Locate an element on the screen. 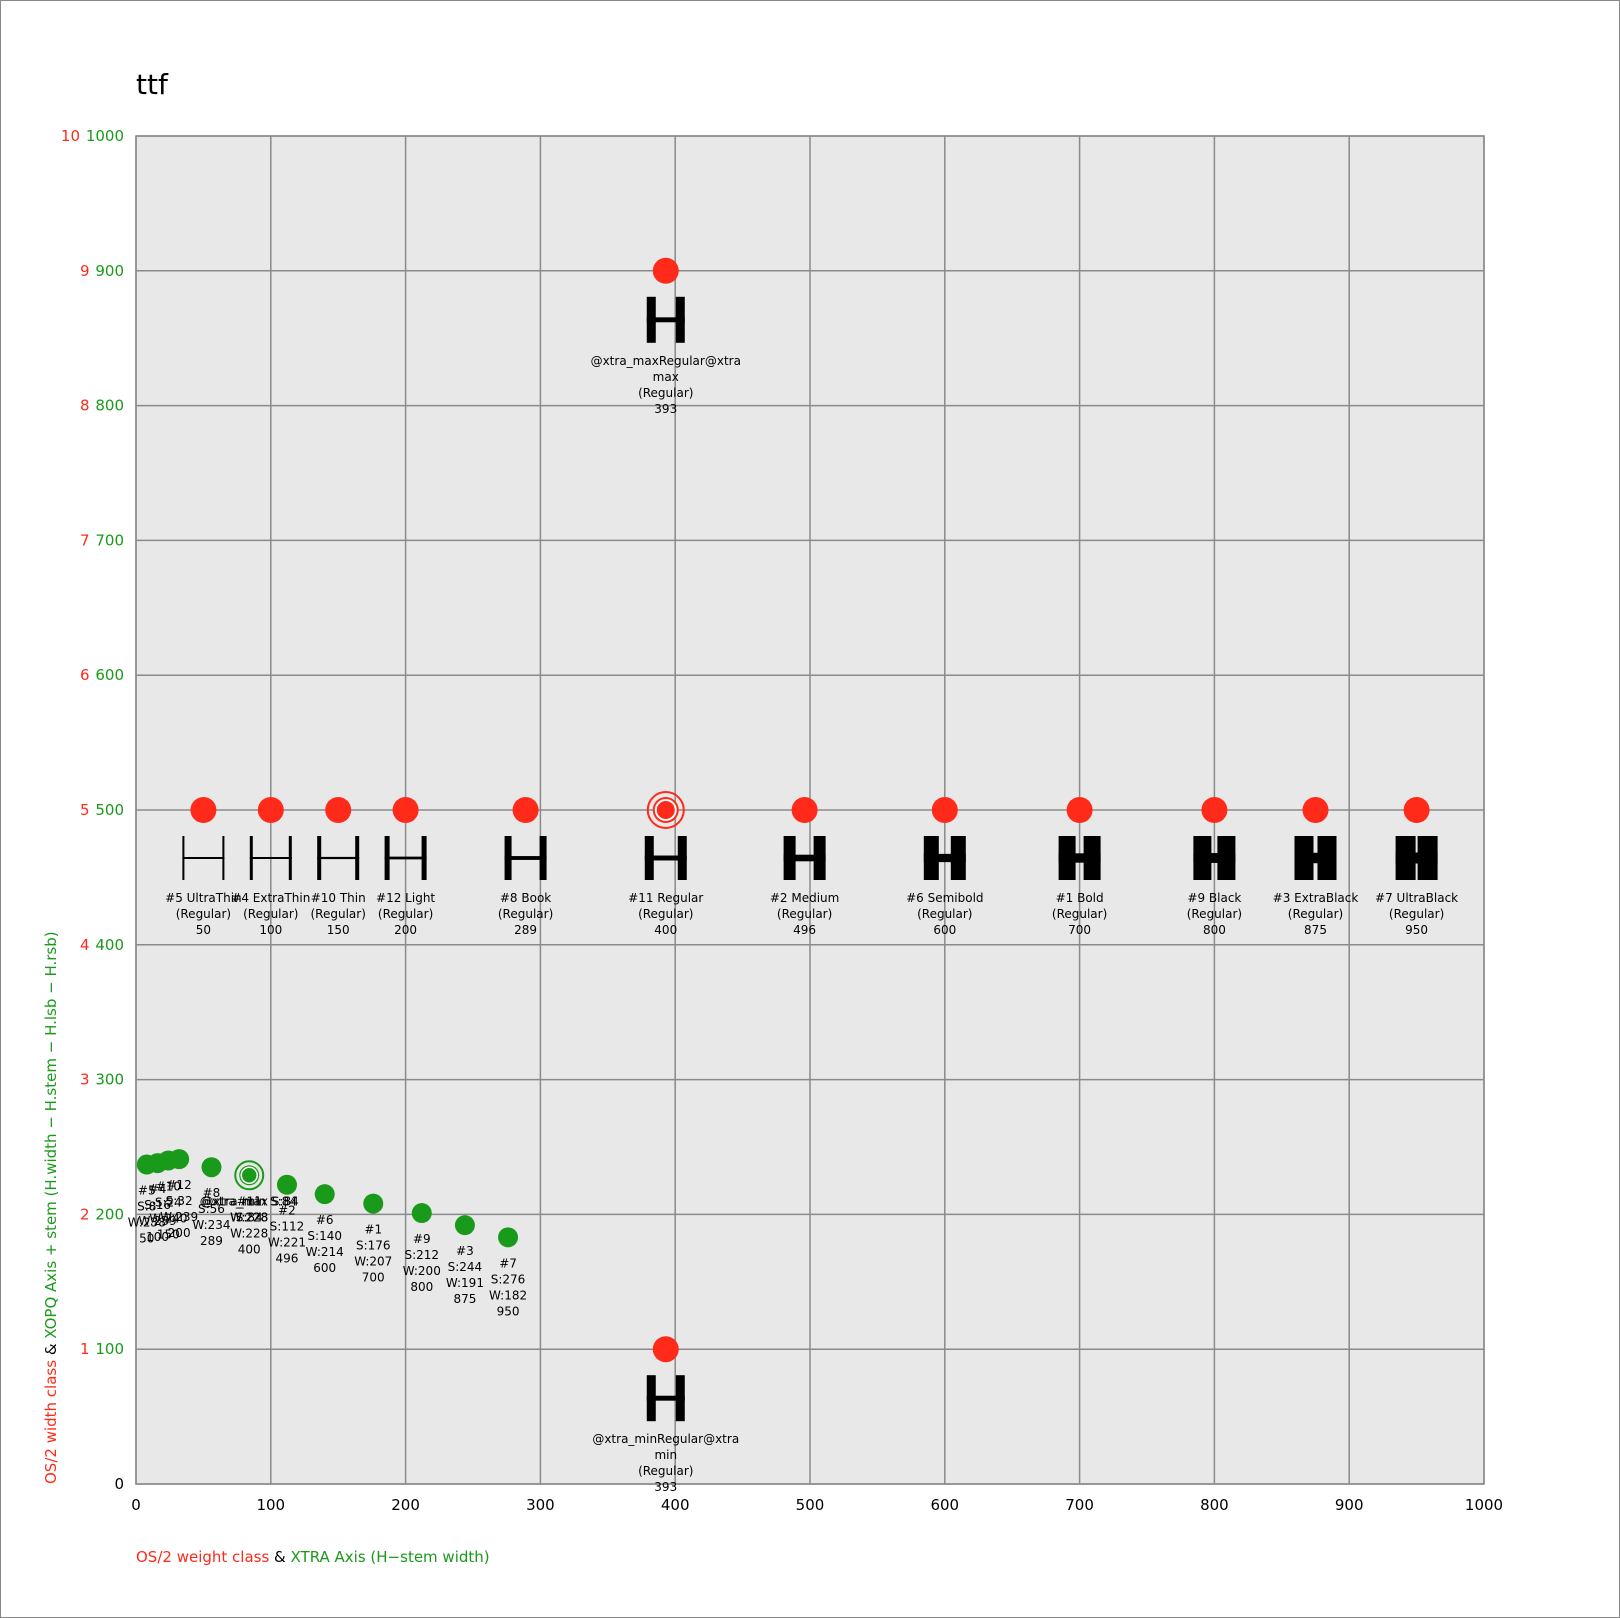 The width and height of the screenshot is (1620, 1618). y-tick-label-width-class: 7 is located at coordinates (85, 540).